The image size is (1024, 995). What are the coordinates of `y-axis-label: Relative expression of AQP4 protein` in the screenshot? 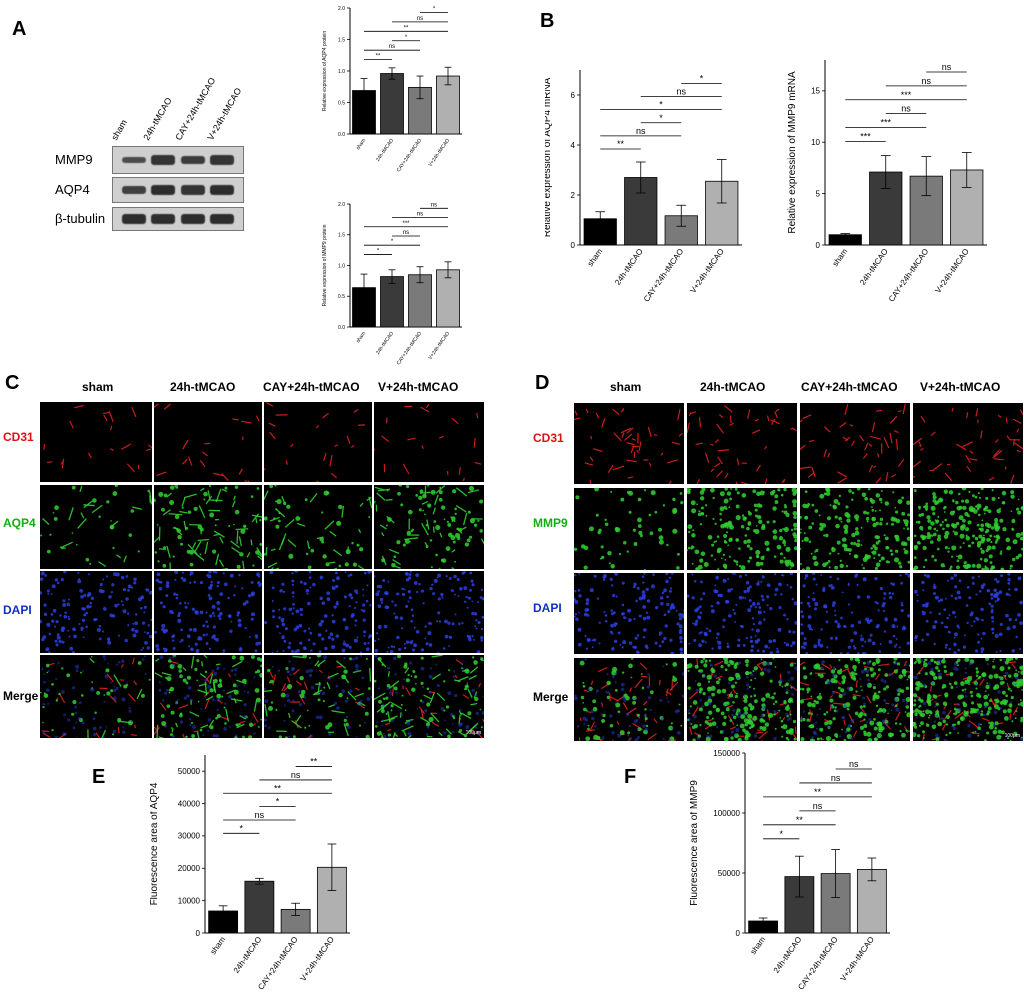 It's located at (325, 71).